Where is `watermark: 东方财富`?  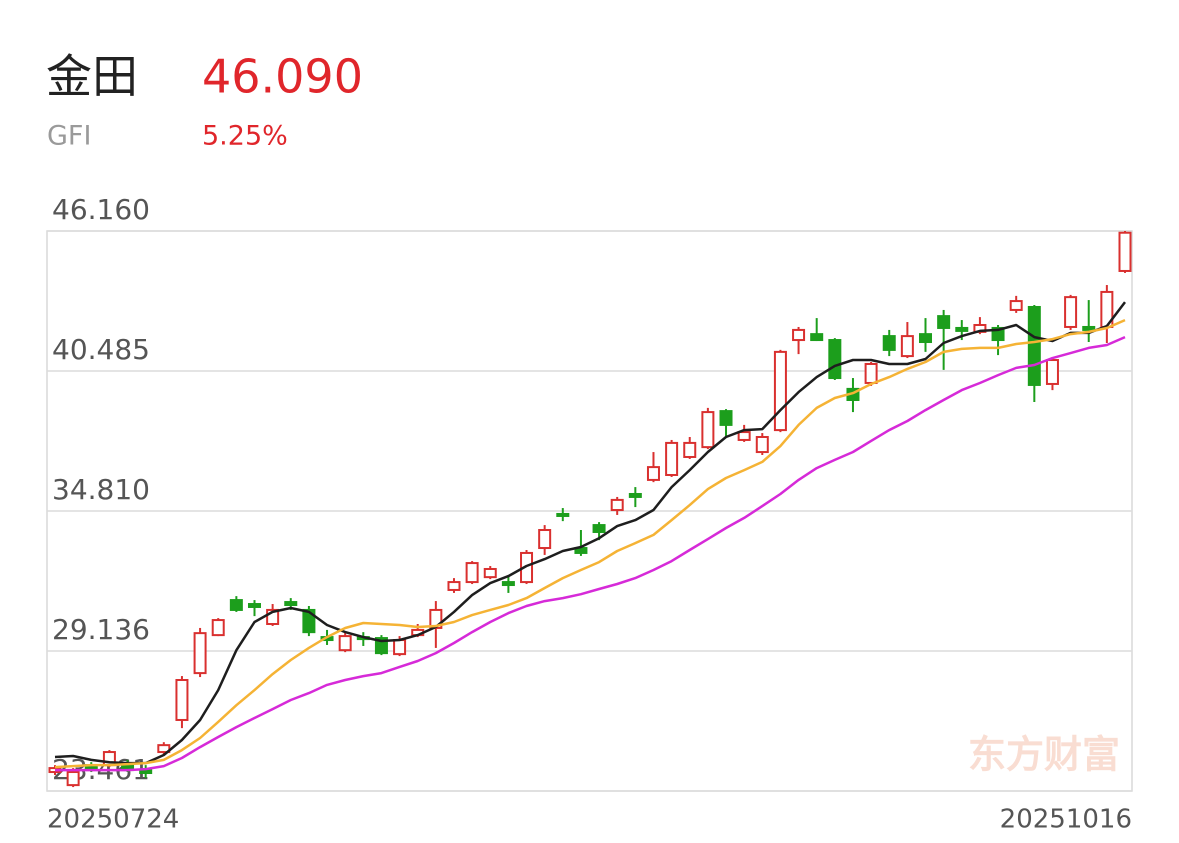
watermark: 东方财富 is located at coordinates (1044, 755).